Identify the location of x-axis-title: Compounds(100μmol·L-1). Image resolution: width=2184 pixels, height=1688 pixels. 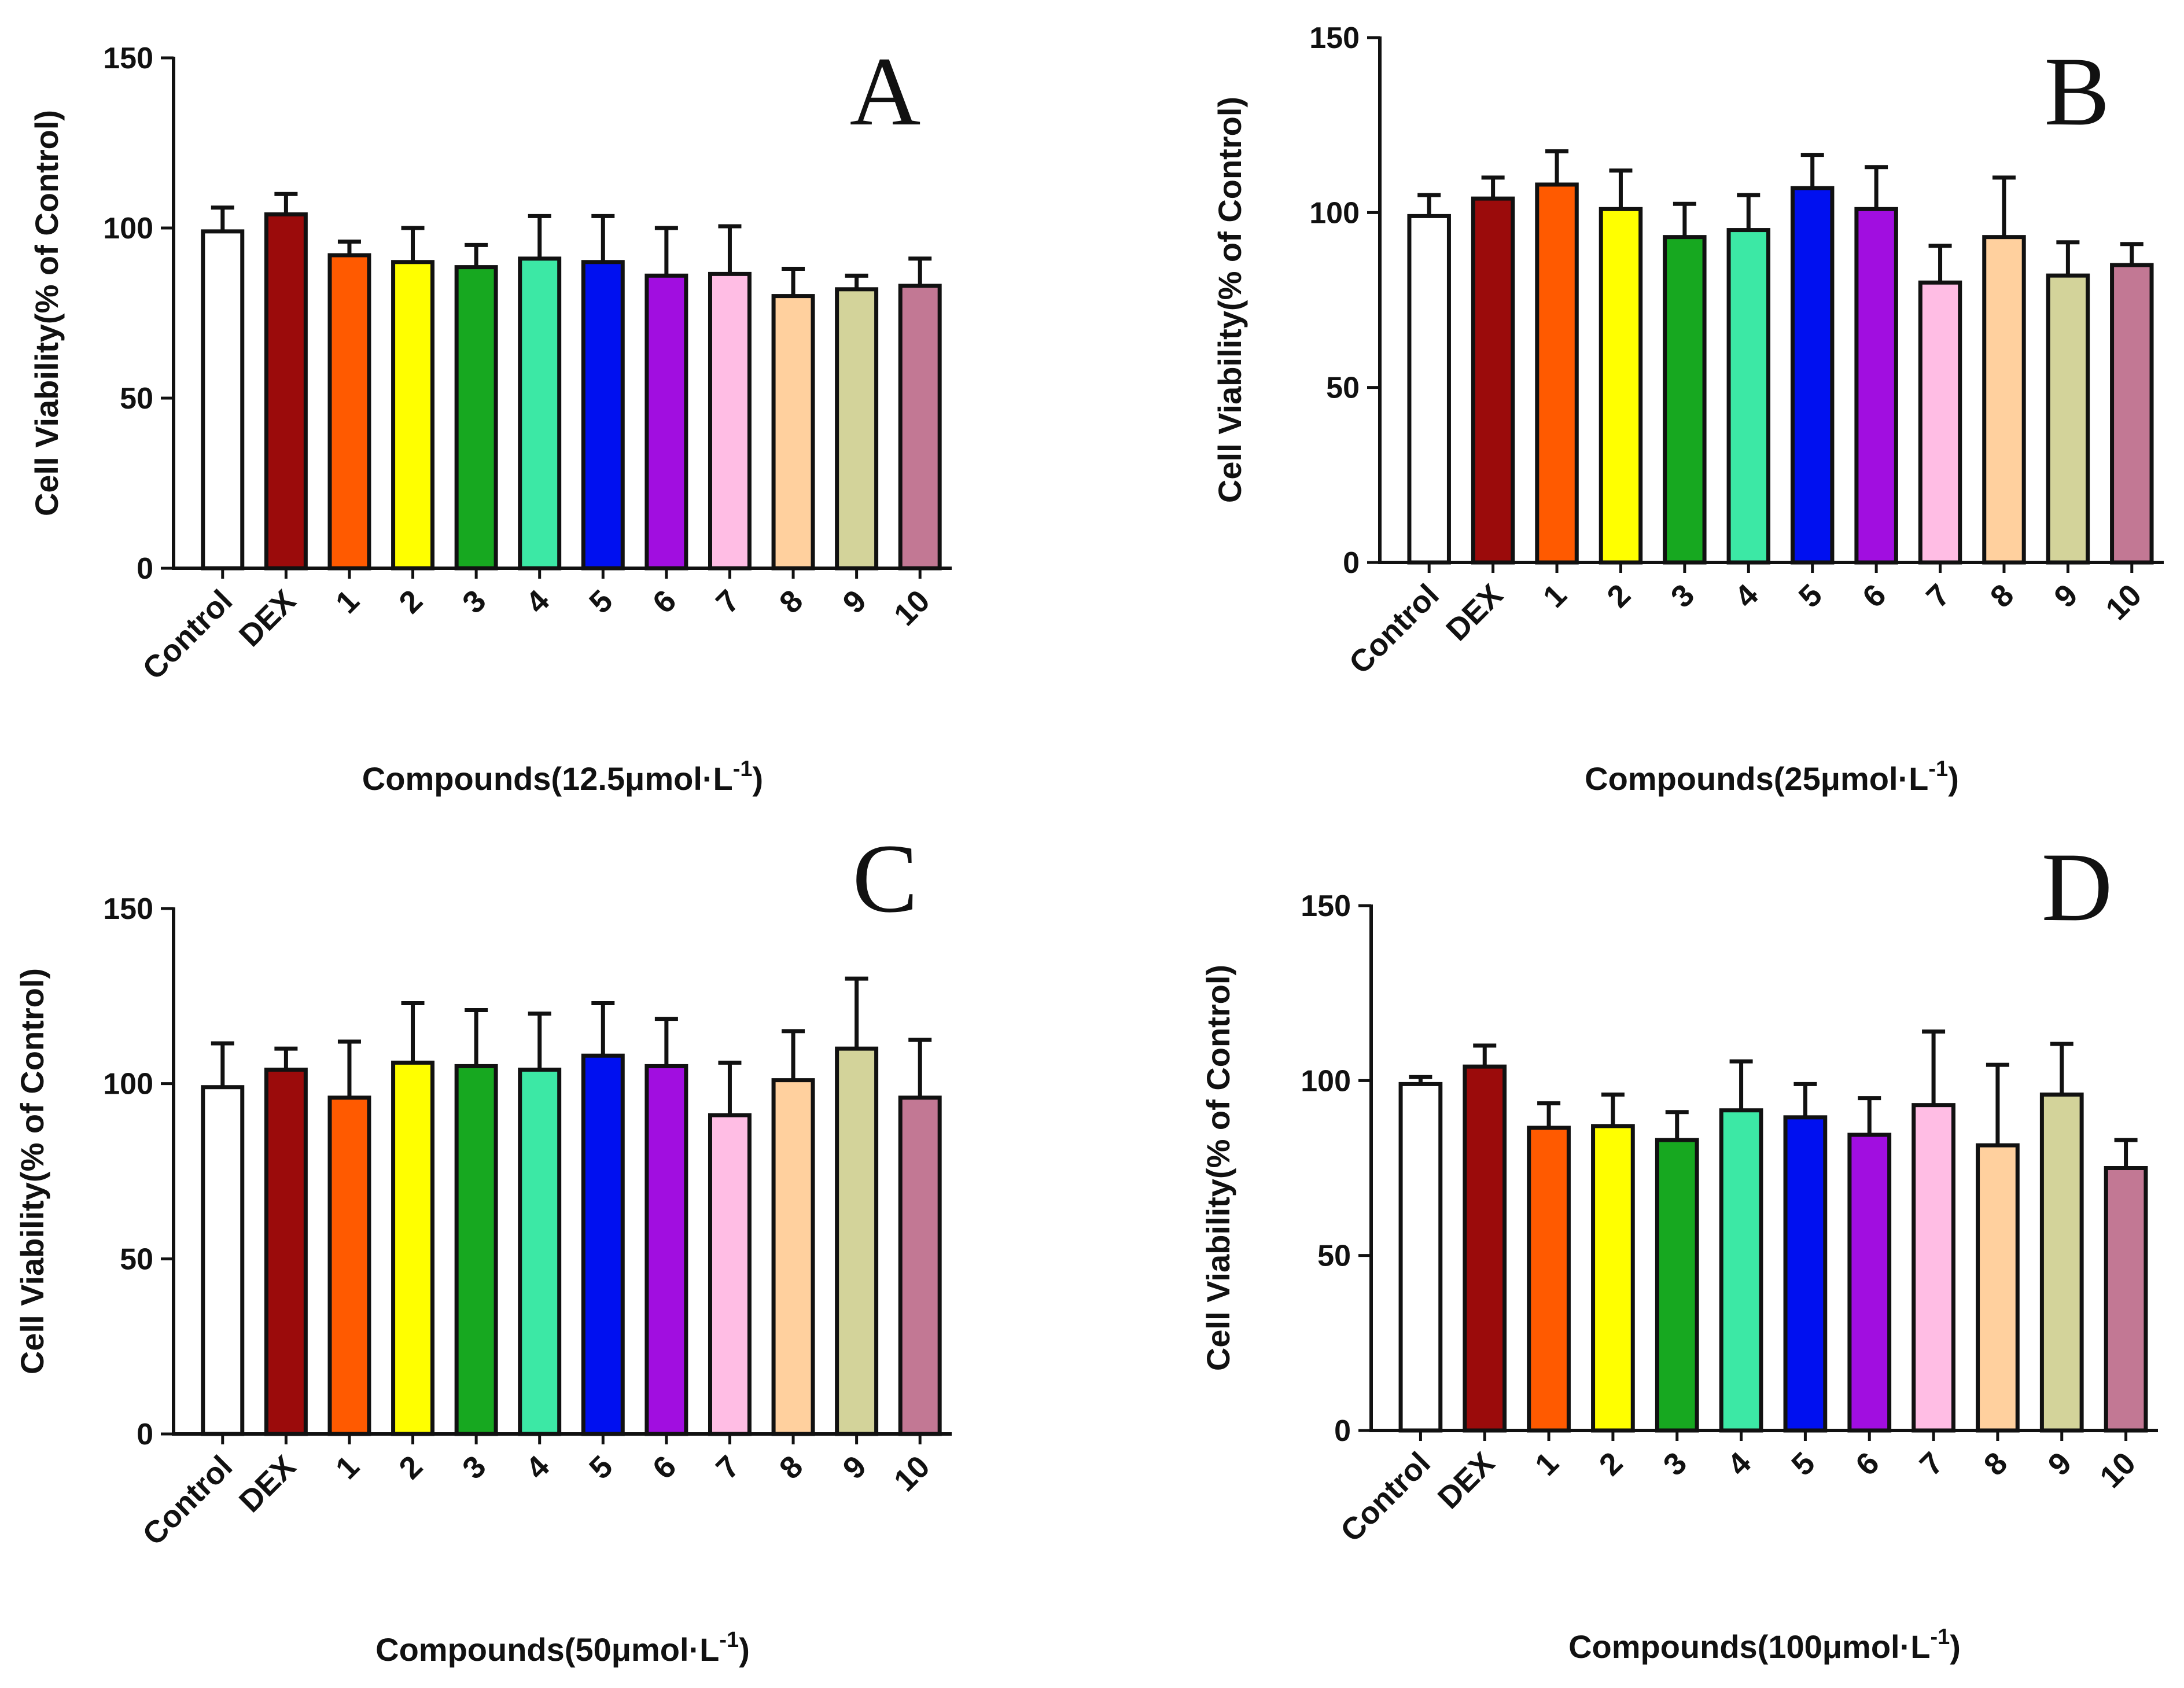
(1764, 1645).